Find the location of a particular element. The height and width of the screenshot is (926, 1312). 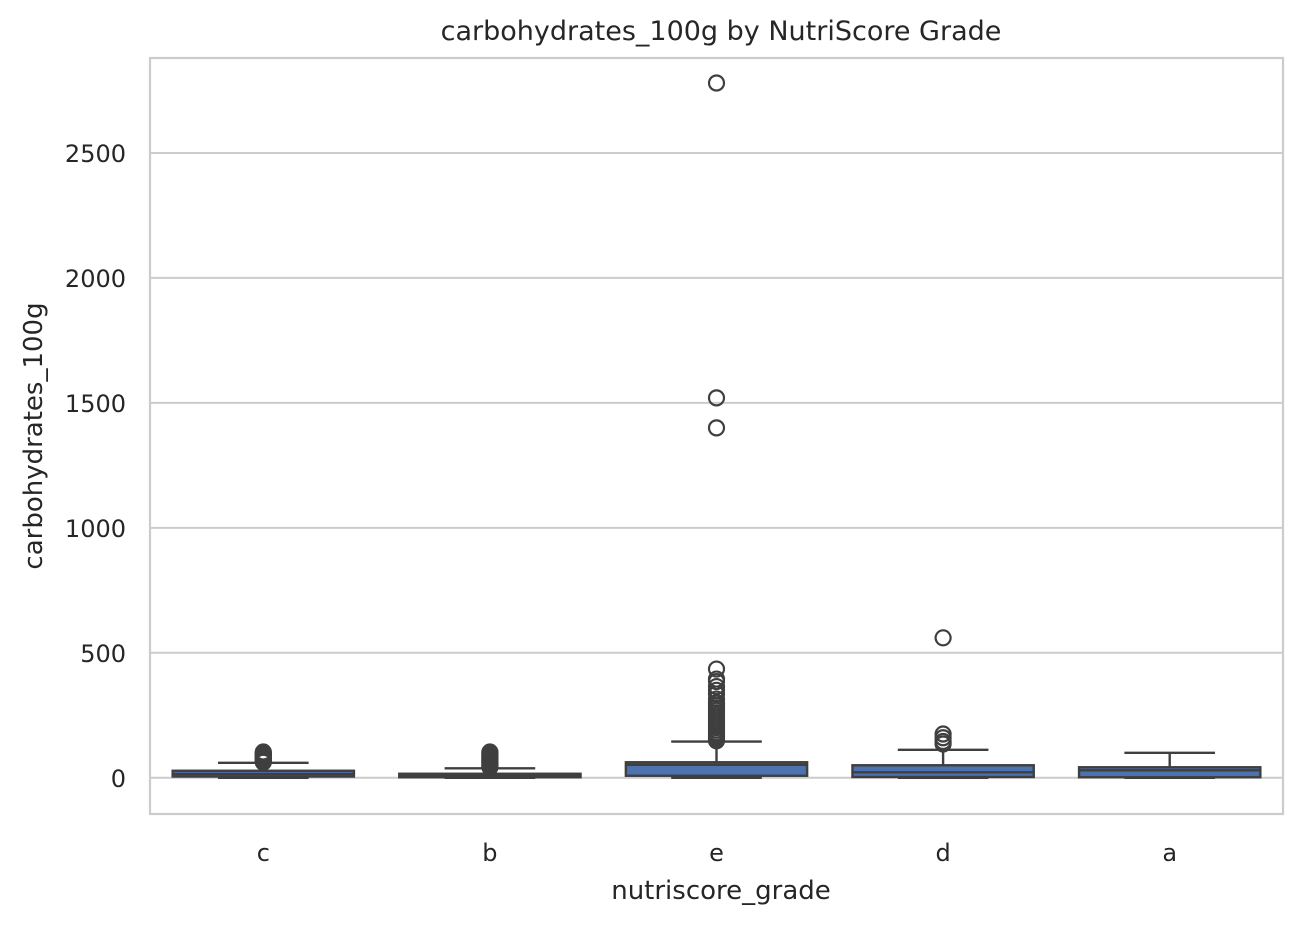

y-tick-label-2000: 2000 is located at coordinates (95, 279).